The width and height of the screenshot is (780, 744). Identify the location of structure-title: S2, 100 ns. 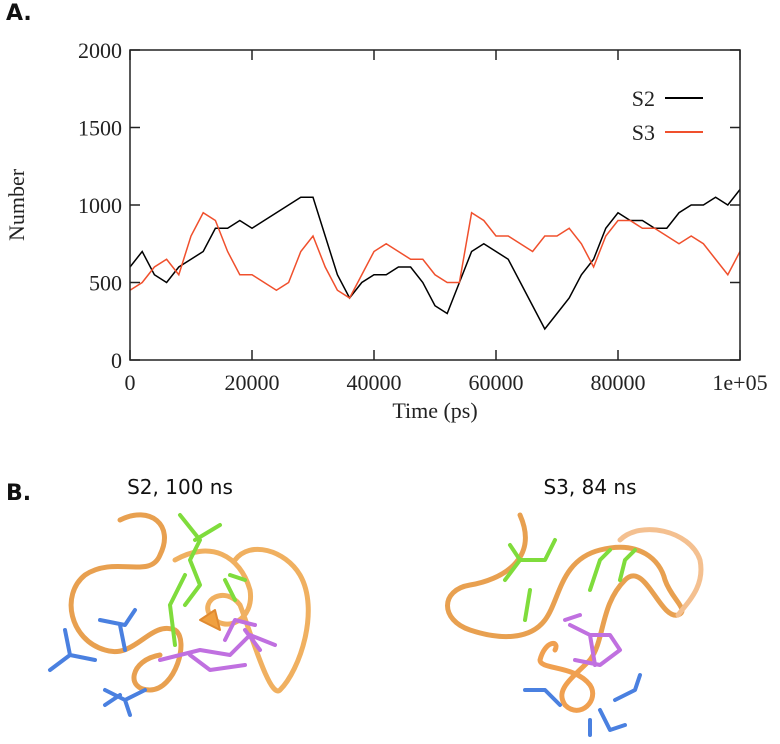
(180, 487).